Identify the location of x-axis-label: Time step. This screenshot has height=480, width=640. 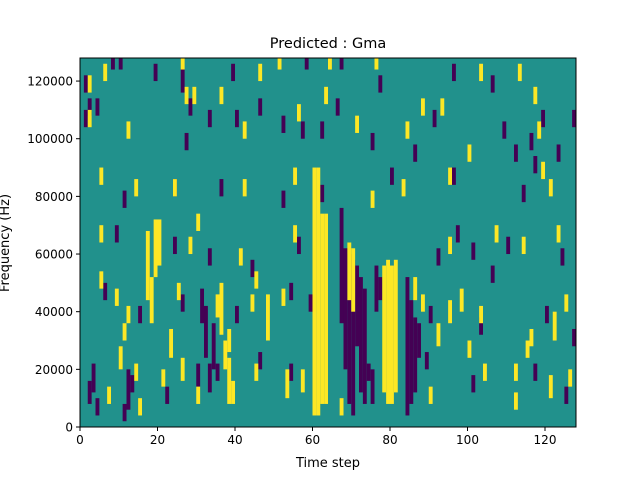
(327, 463).